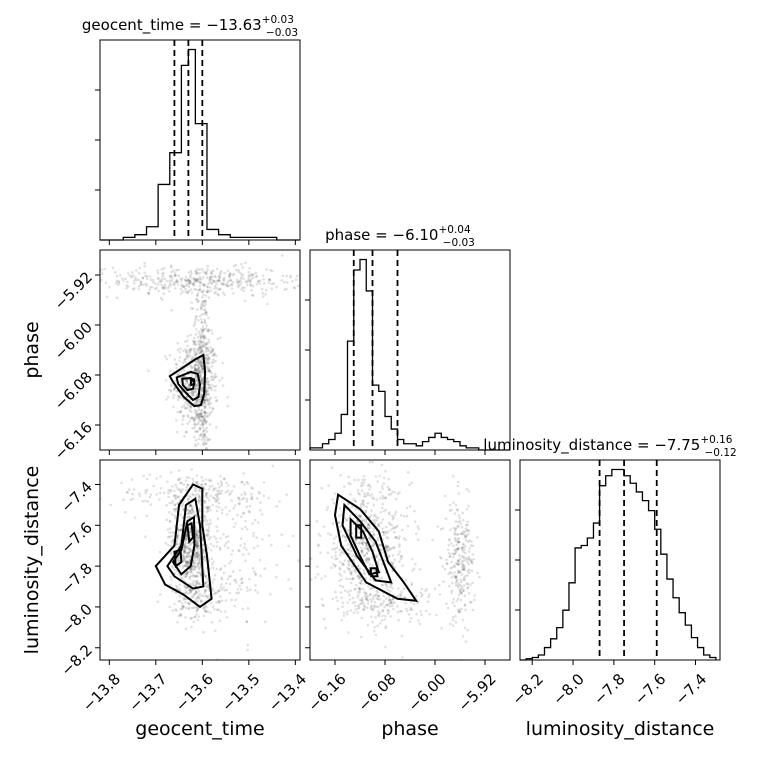 This screenshot has width=760, height=760. I want to click on contours-geocent_time-phase, so click(187, 380).